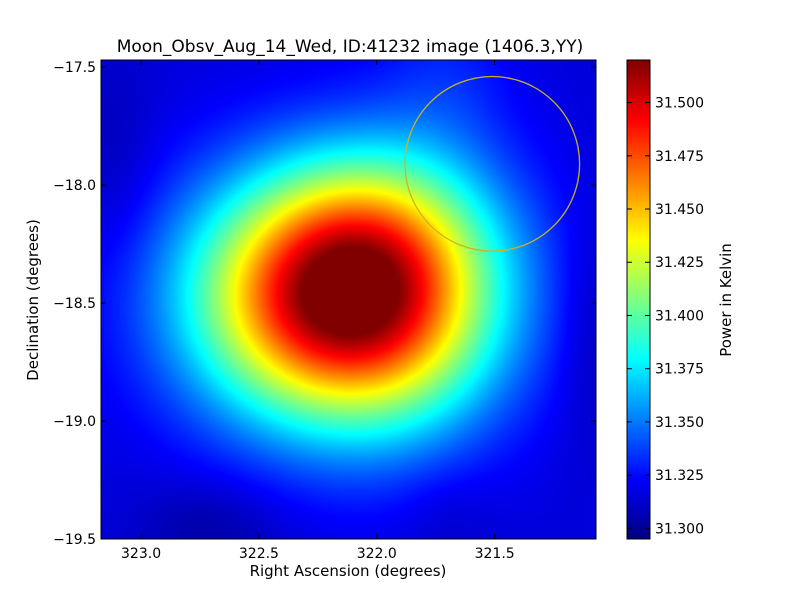  What do you see at coordinates (348, 571) in the screenshot?
I see `x-axis-label: Right Ascension (degrees)` at bounding box center [348, 571].